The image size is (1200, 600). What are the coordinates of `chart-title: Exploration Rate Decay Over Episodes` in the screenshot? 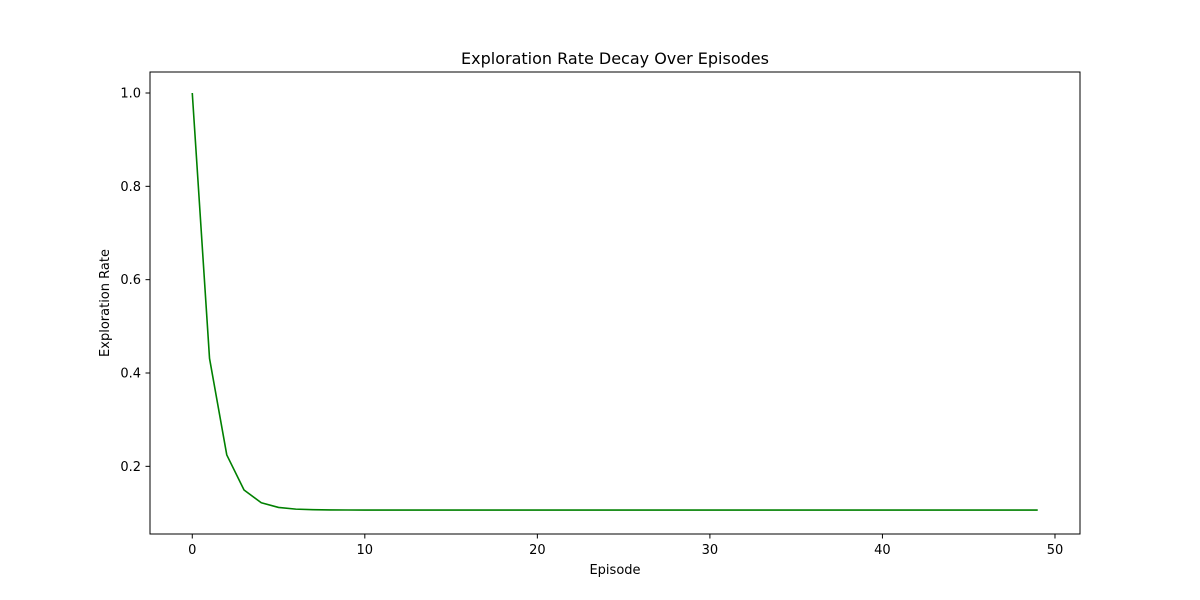 It's located at (615, 58).